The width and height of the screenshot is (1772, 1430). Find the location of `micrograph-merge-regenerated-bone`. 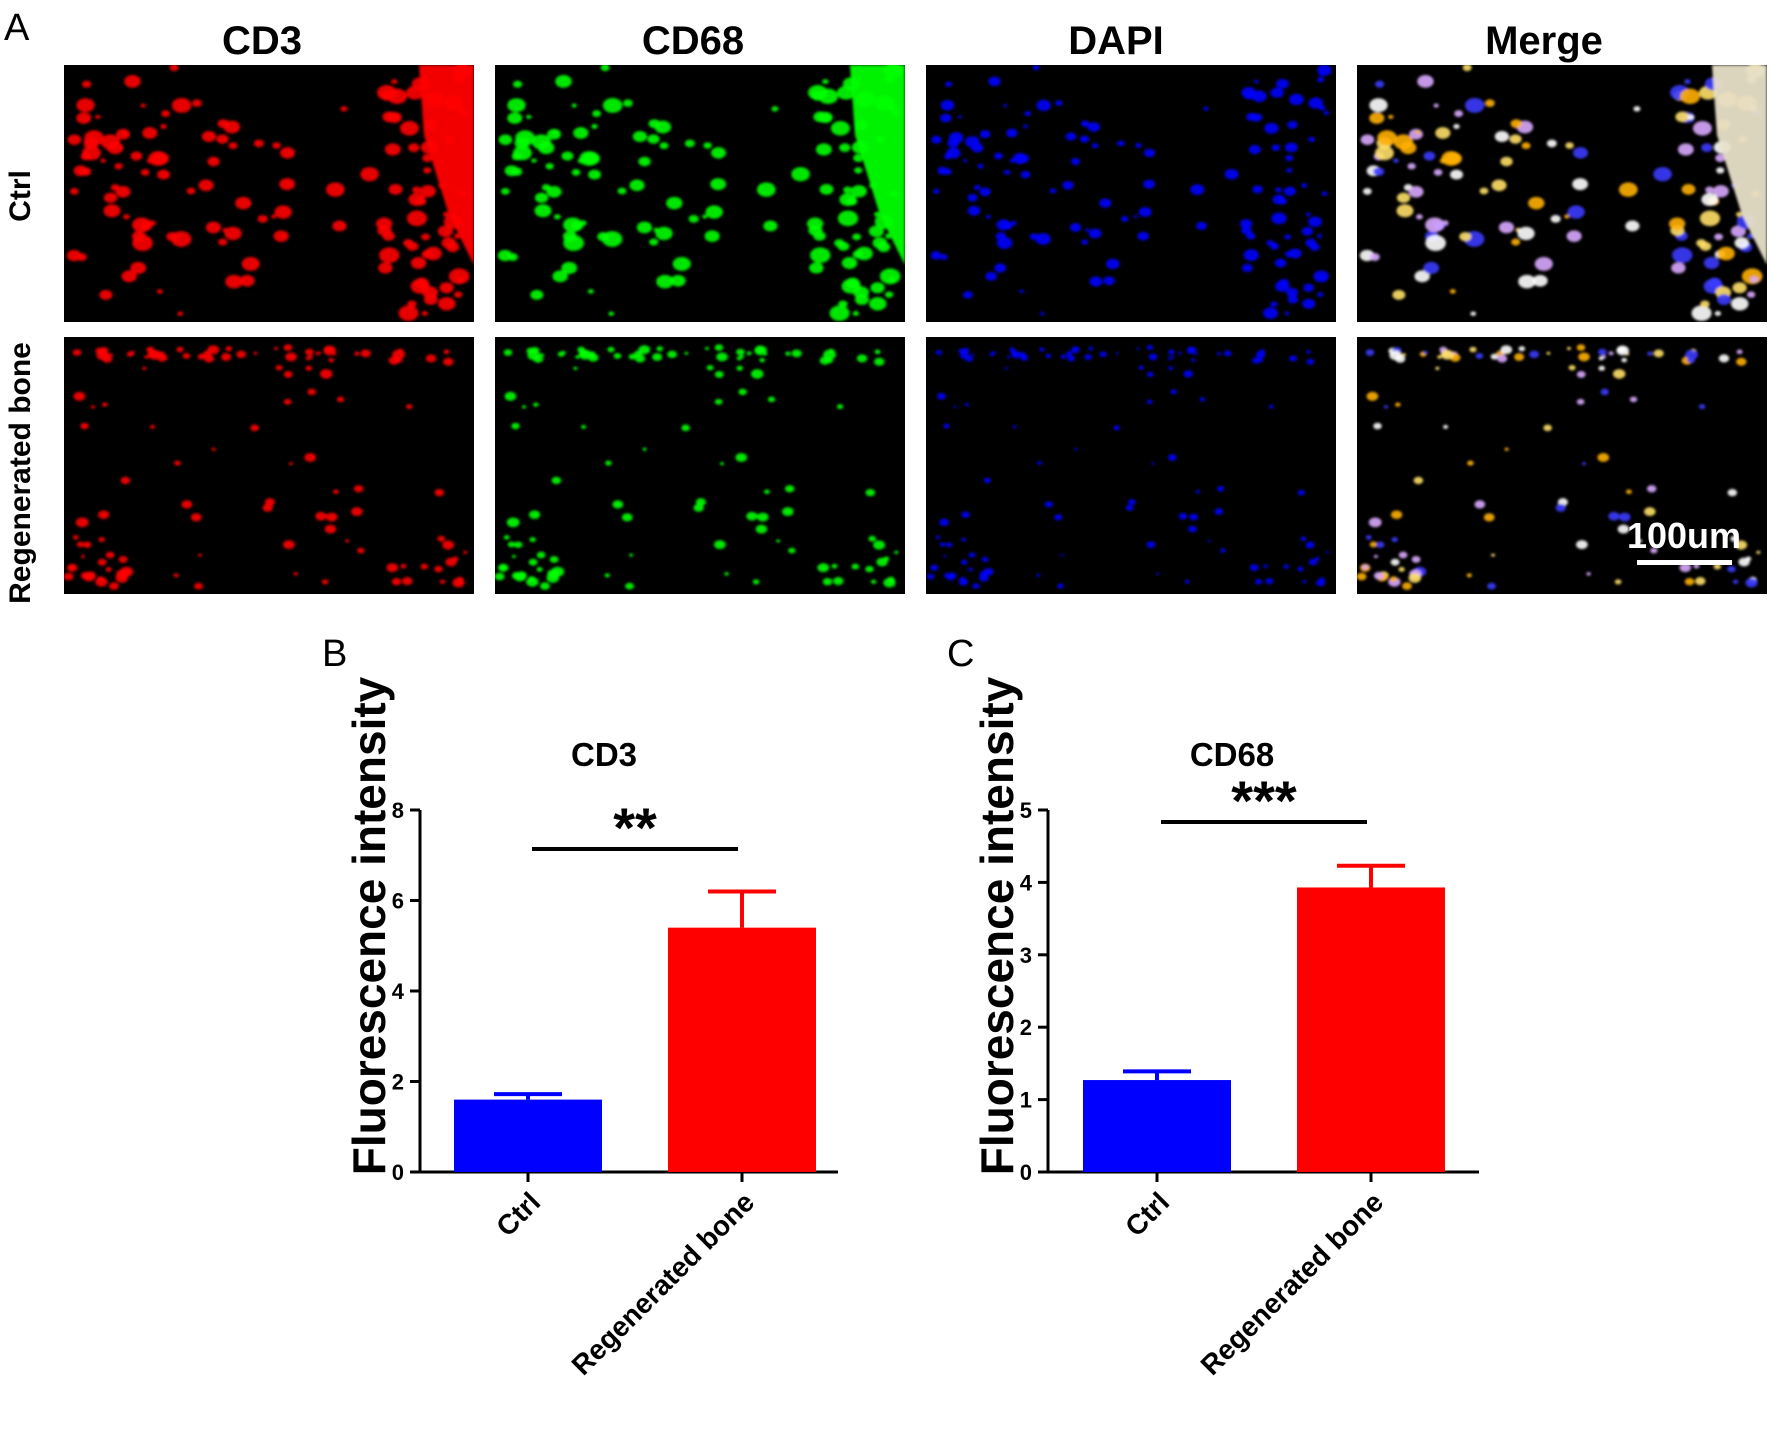

micrograph-merge-regenerated-bone is located at coordinates (1562, 465).